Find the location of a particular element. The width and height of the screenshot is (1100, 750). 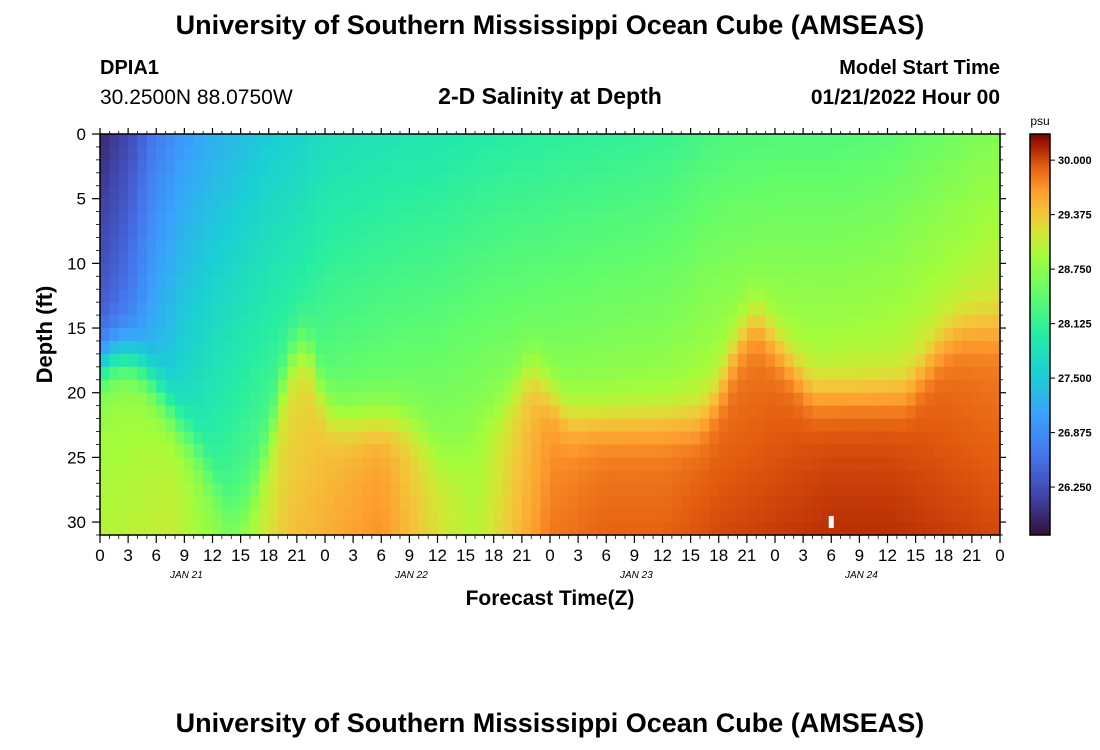

x-tick-label: 0 is located at coordinates (99, 555).